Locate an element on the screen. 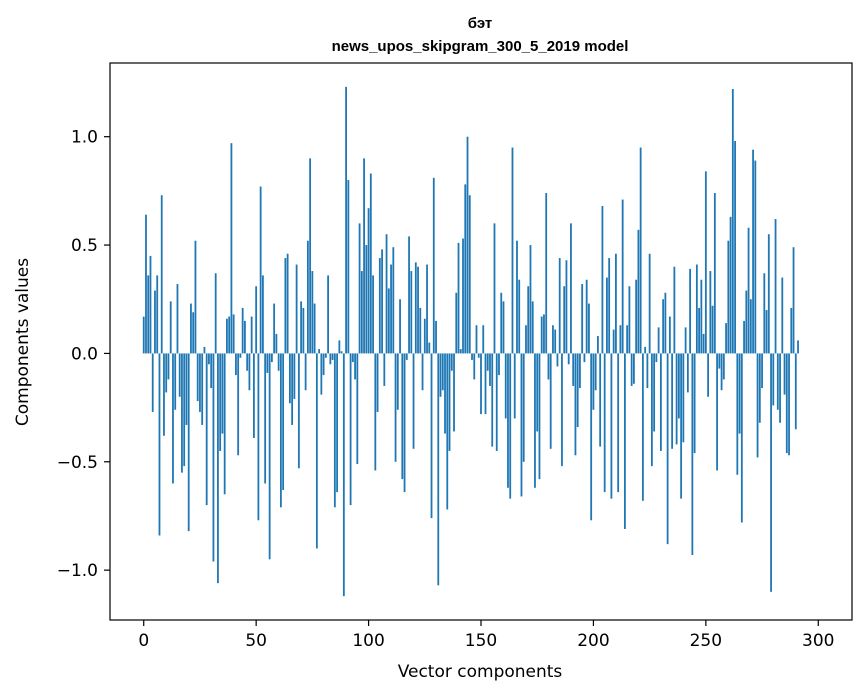 This screenshot has height=696, width=867. x-tick-label: 250 is located at coordinates (706, 641).